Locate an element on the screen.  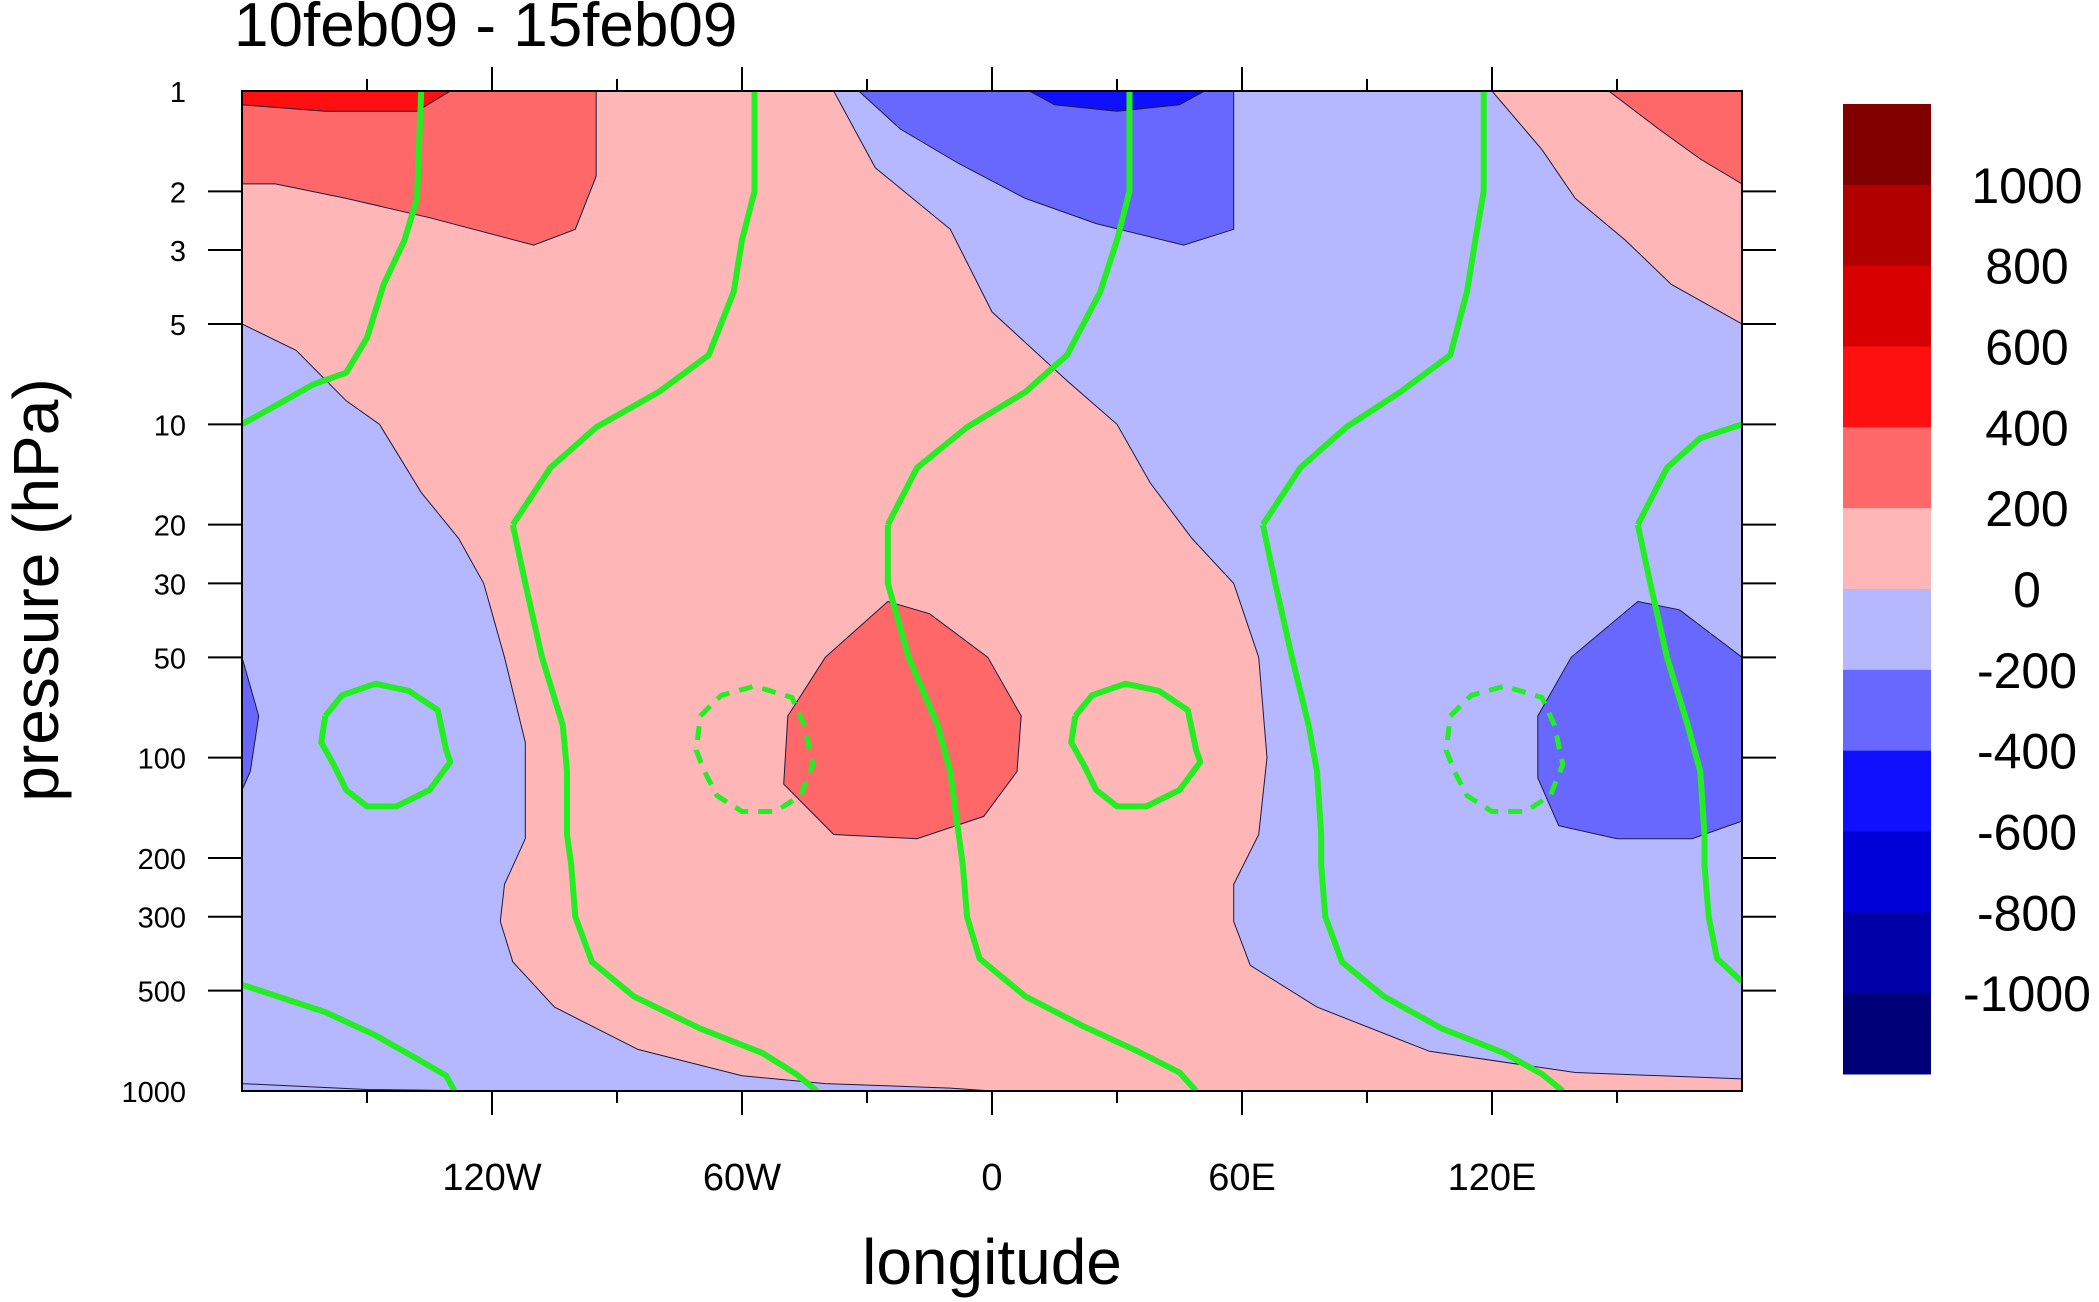
colorbar-label: -800 is located at coordinates (2027, 913).